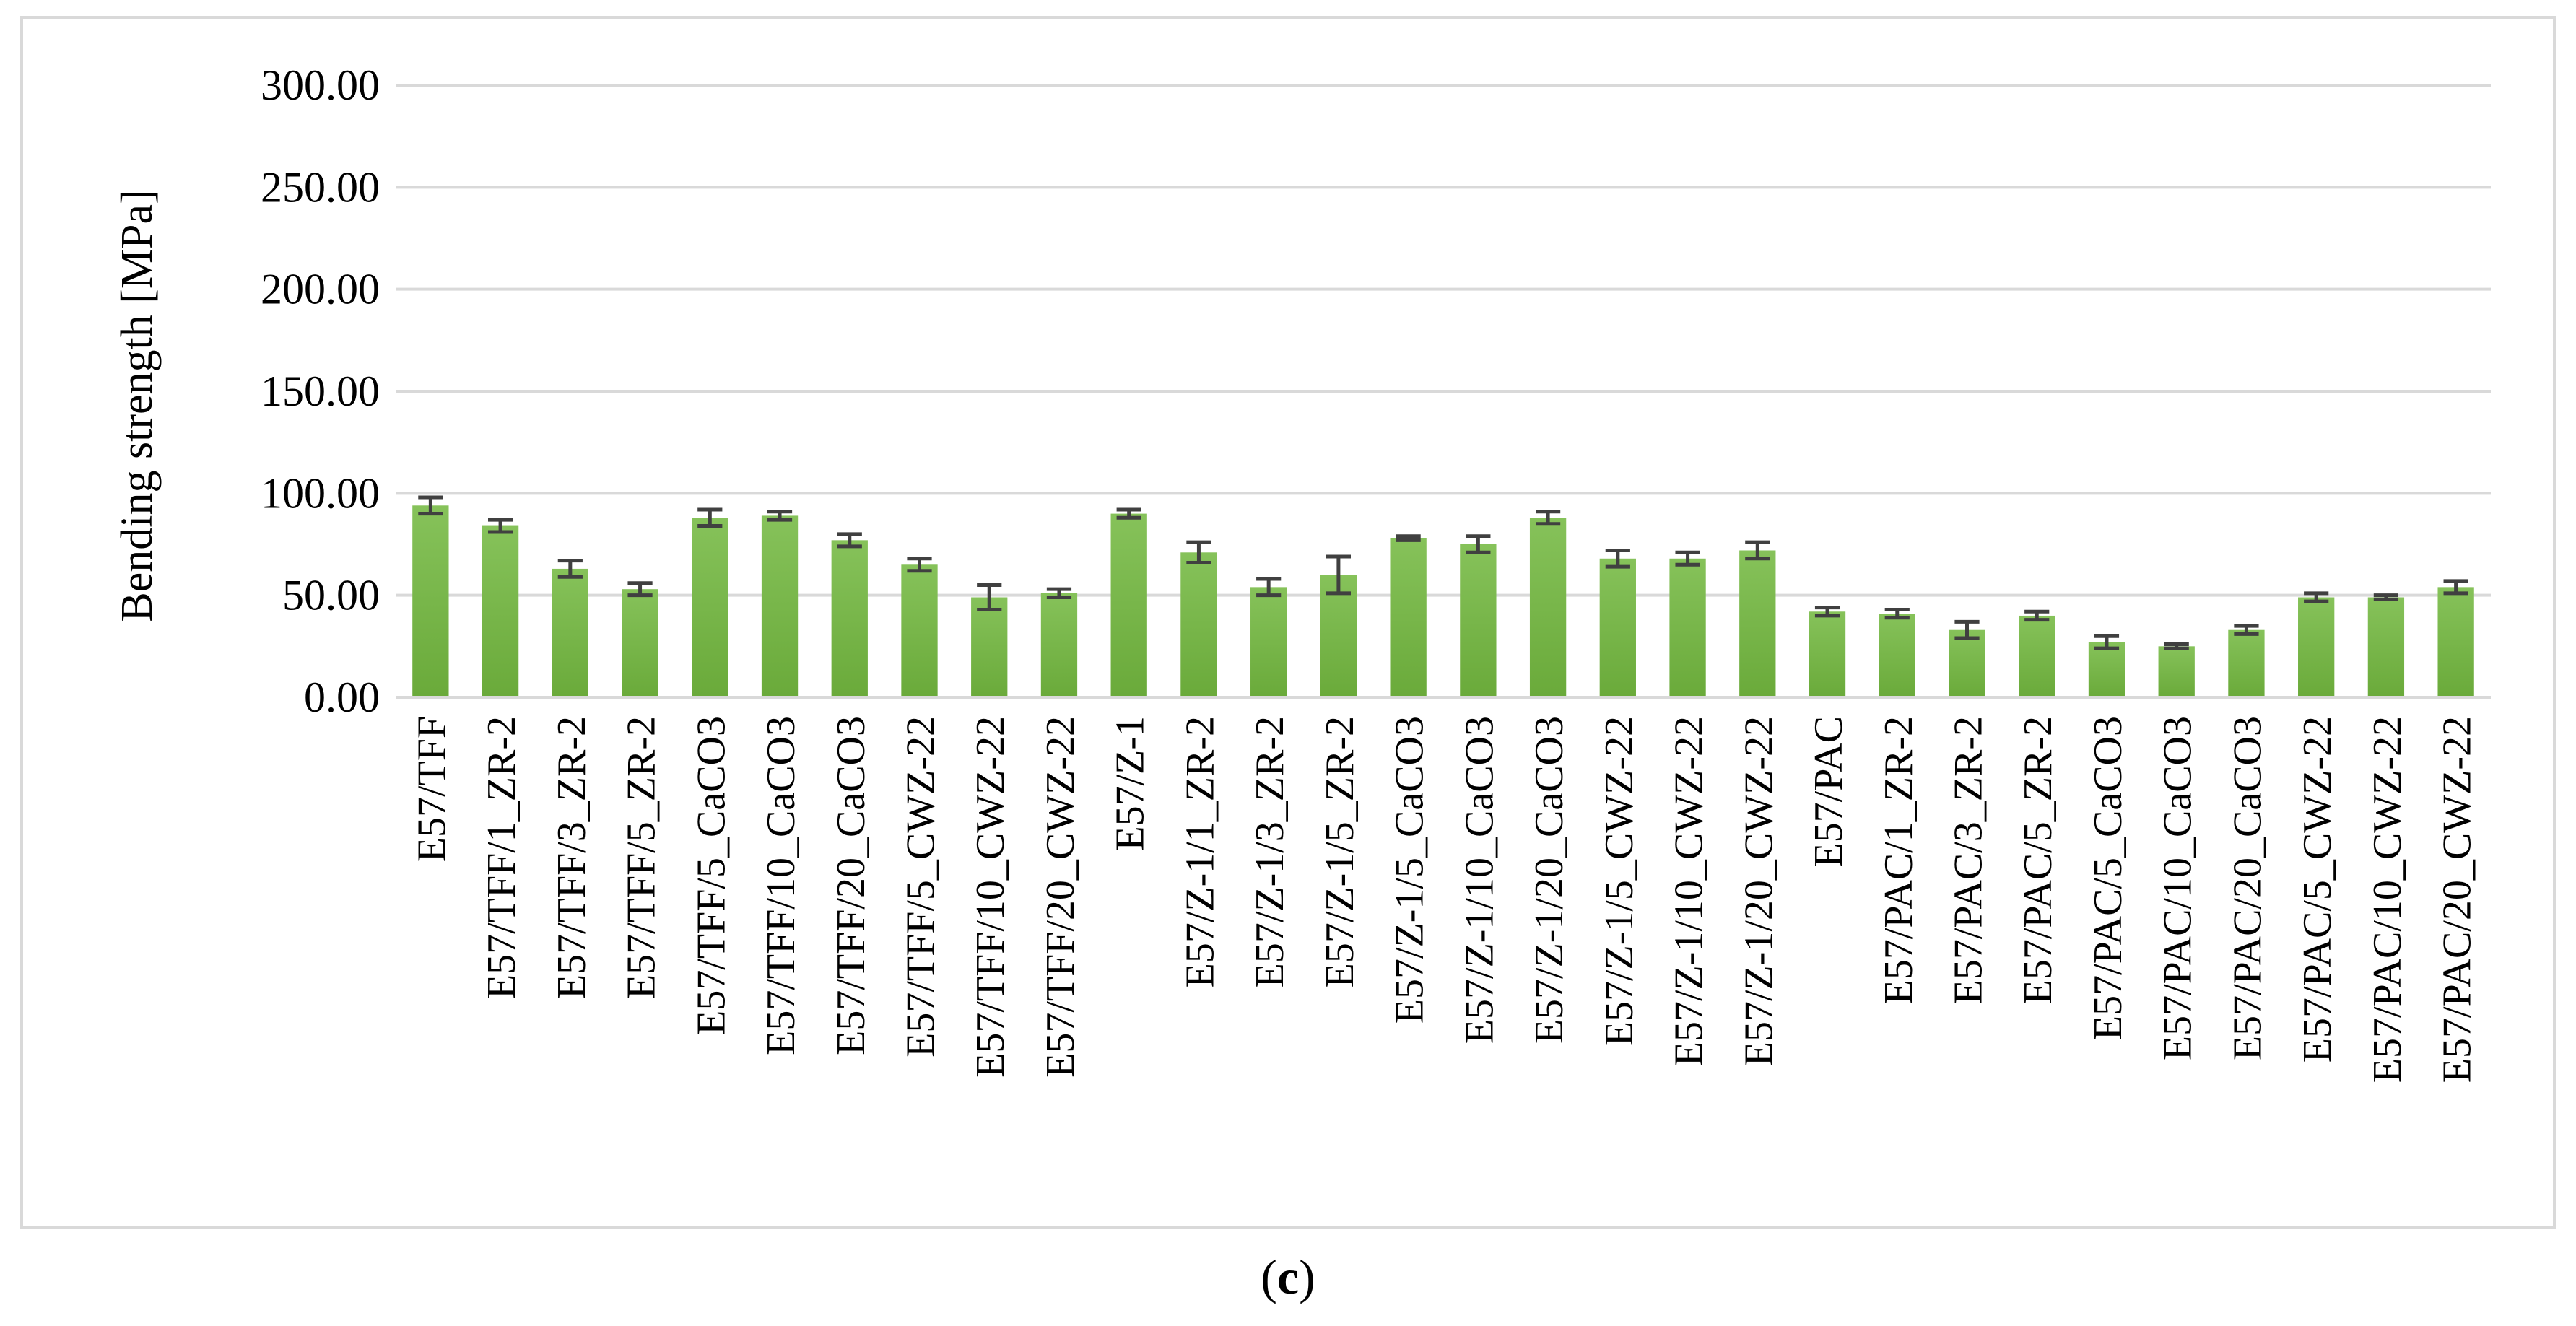 Image resolution: width=2576 pixels, height=1326 pixels. I want to click on x-tick-label: E57/PAC/20_CaCO3, so click(2247, 888).